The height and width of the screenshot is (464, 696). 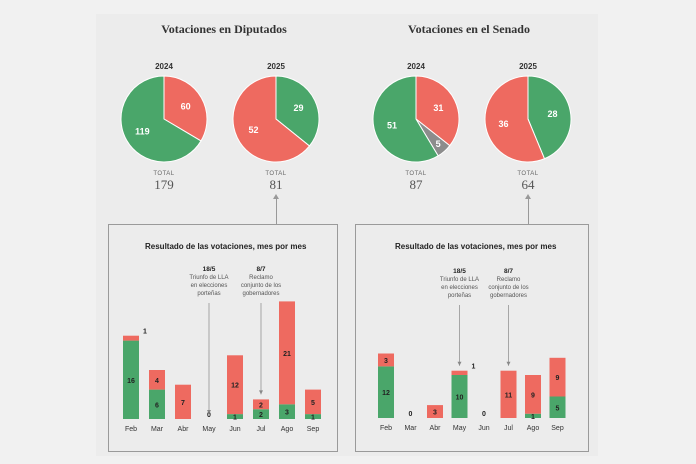 What do you see at coordinates (528, 196) in the screenshot?
I see `senado-connector-arrow` at bounding box center [528, 196].